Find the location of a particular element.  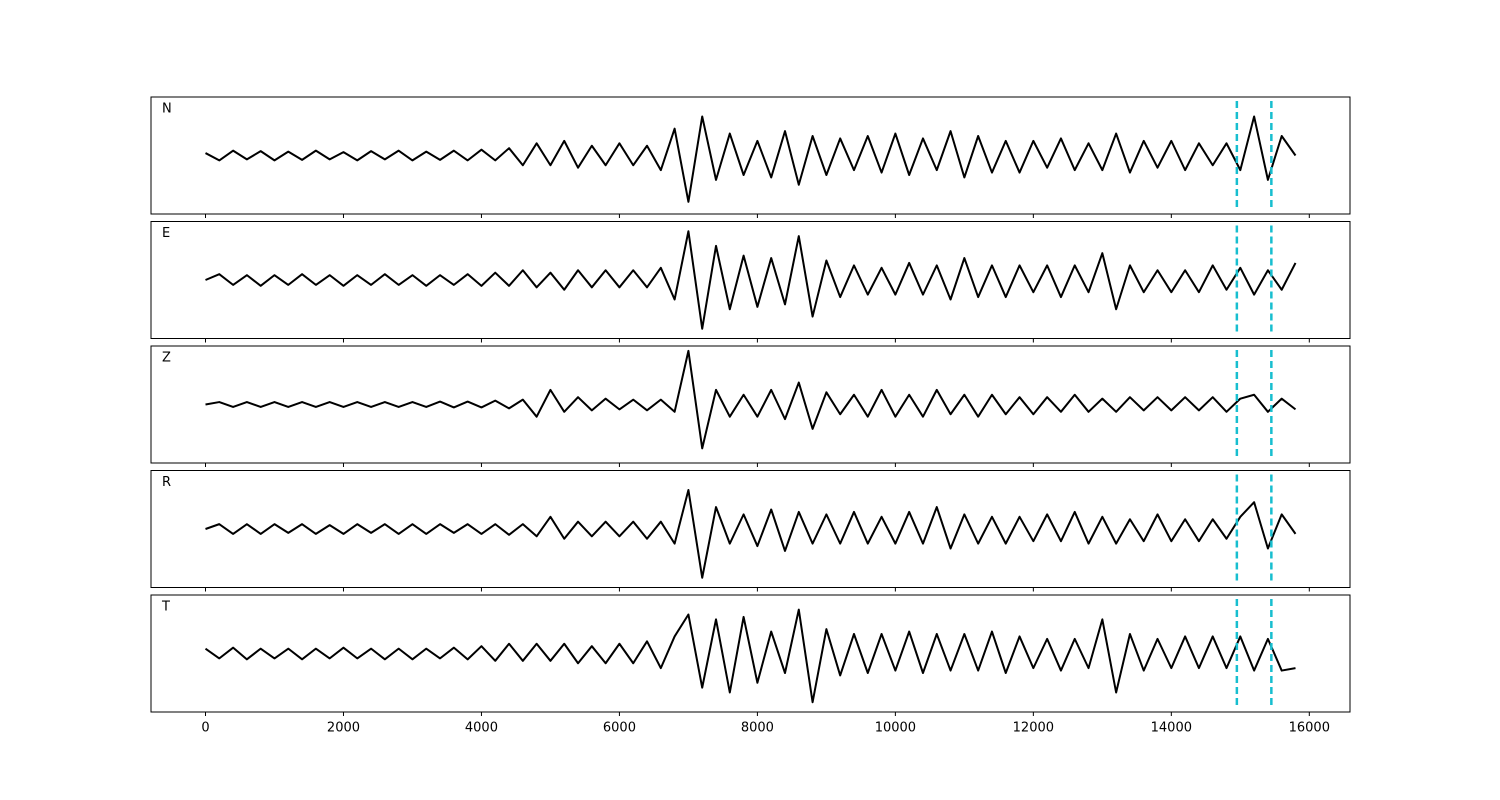

x-tick-label: 6000 is located at coordinates (619, 728).